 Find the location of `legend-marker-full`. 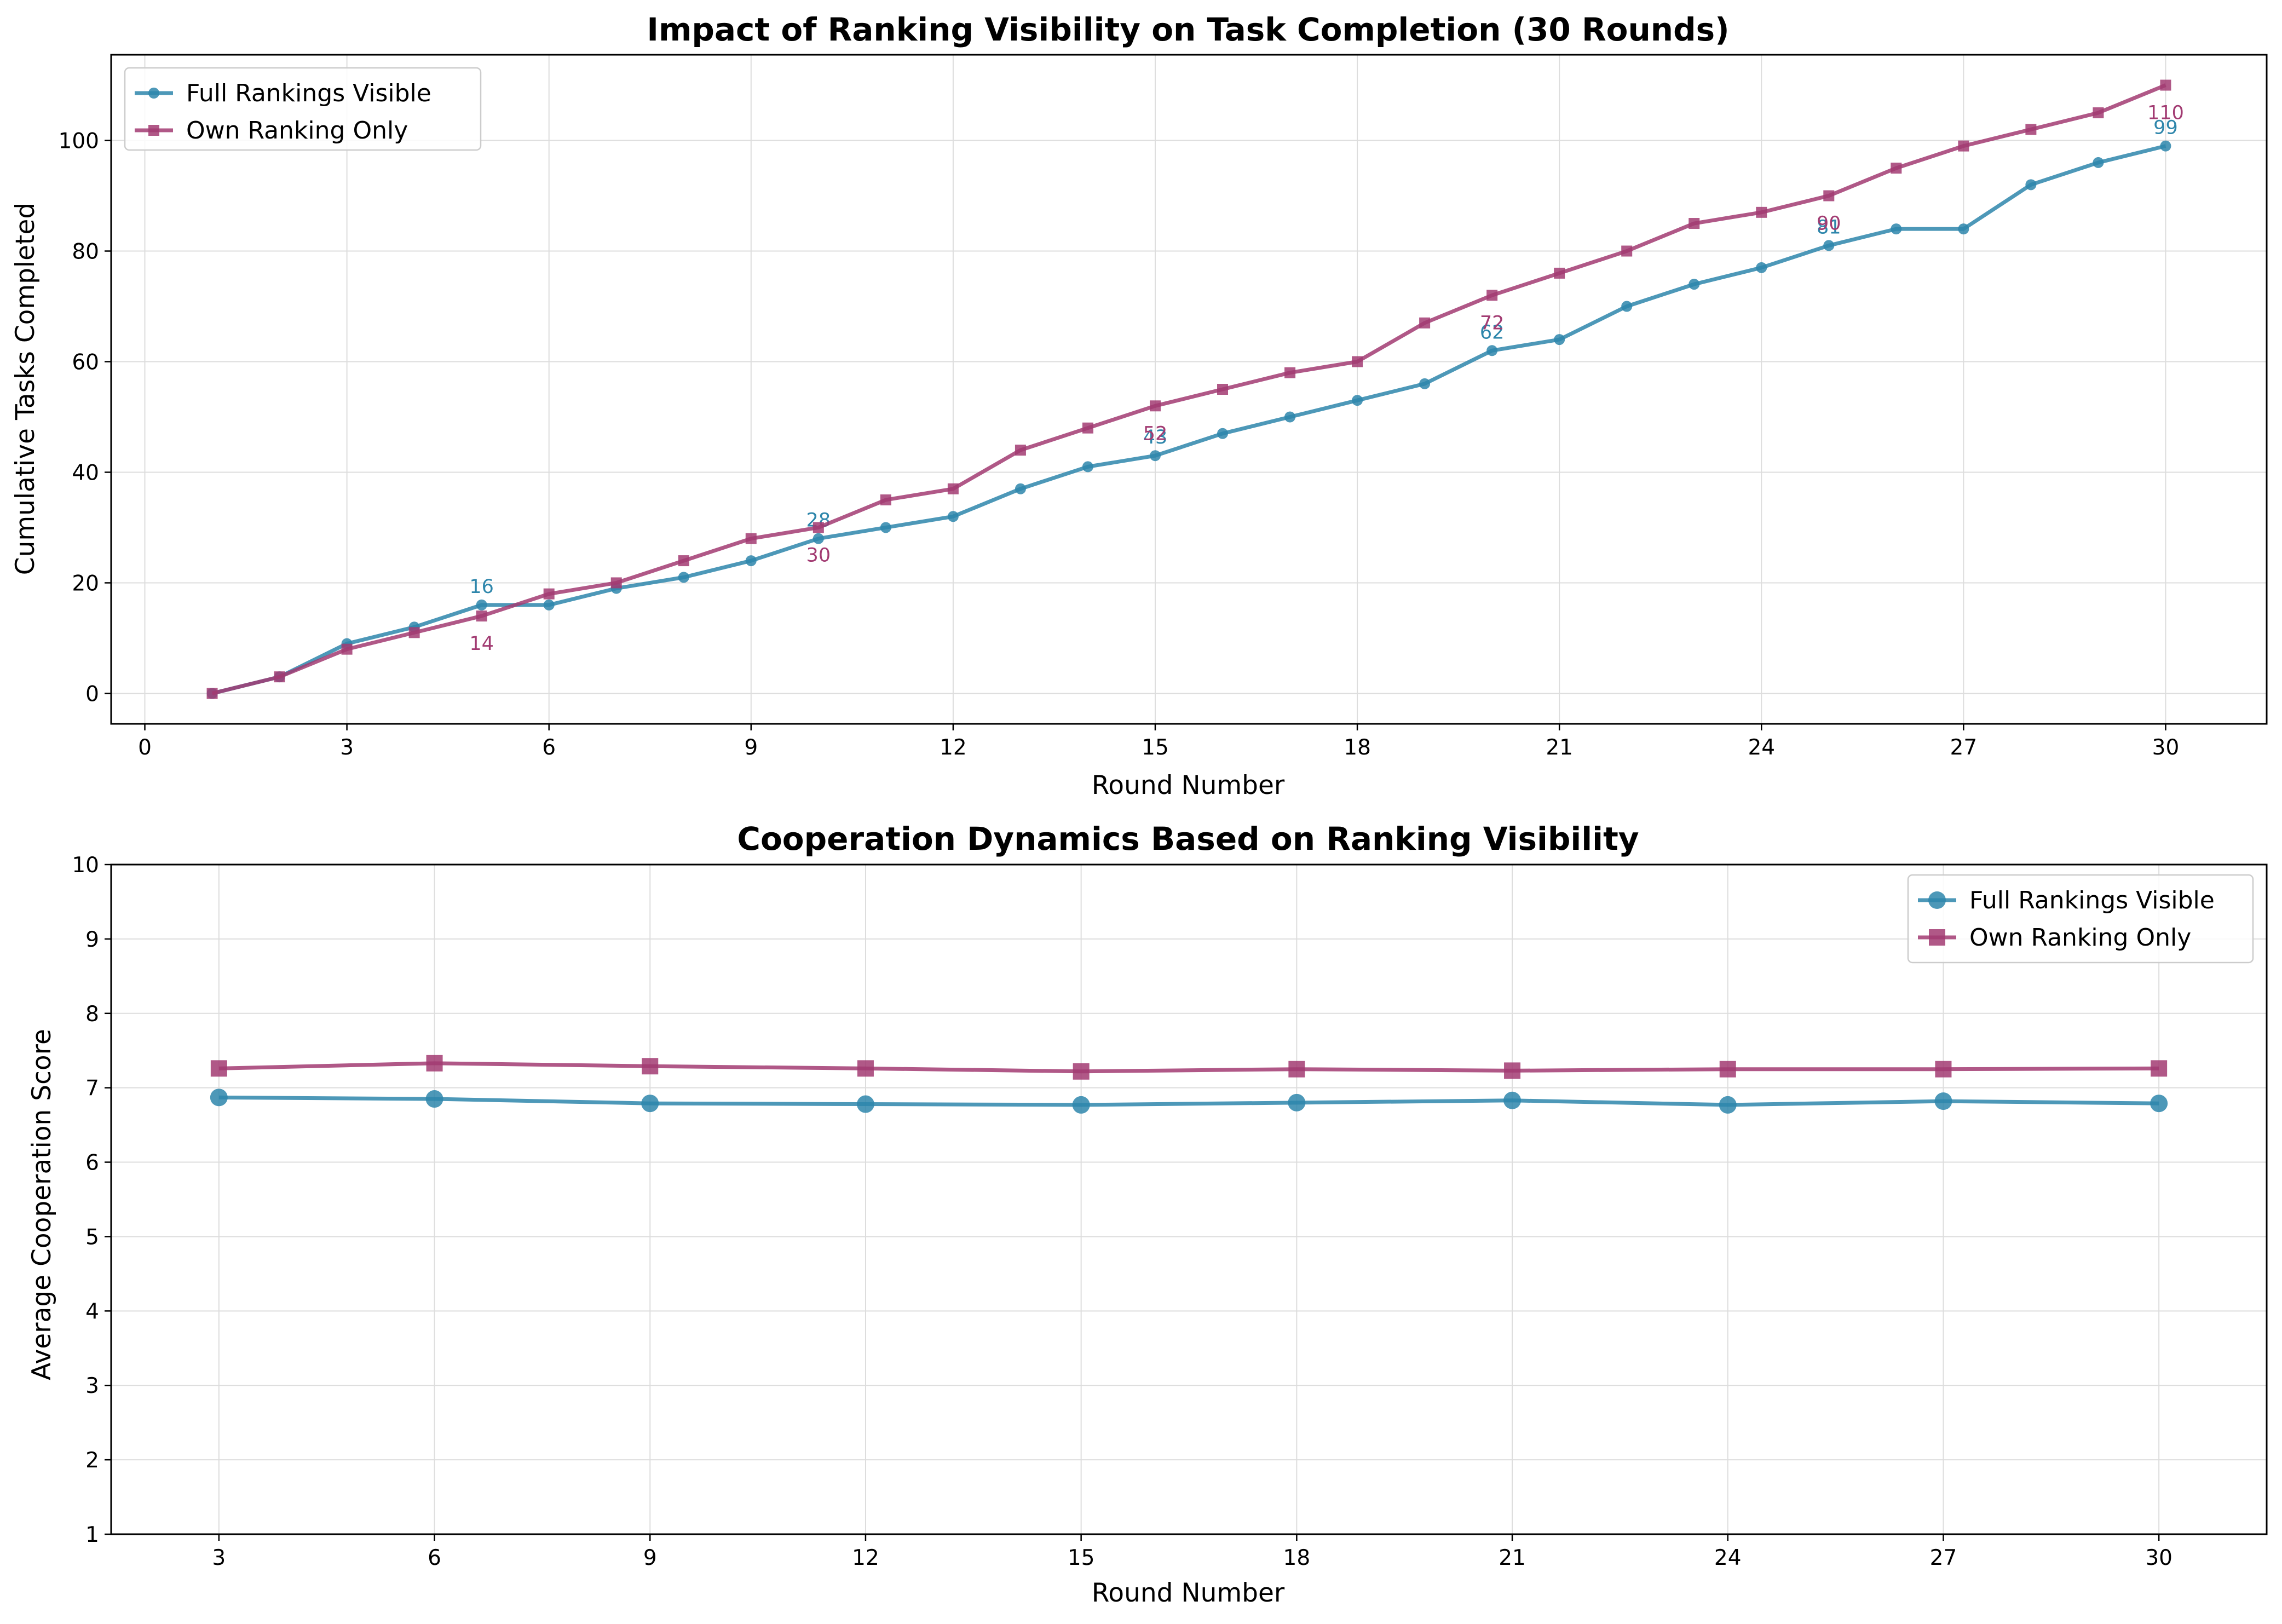

legend-marker-full is located at coordinates (1937, 900).